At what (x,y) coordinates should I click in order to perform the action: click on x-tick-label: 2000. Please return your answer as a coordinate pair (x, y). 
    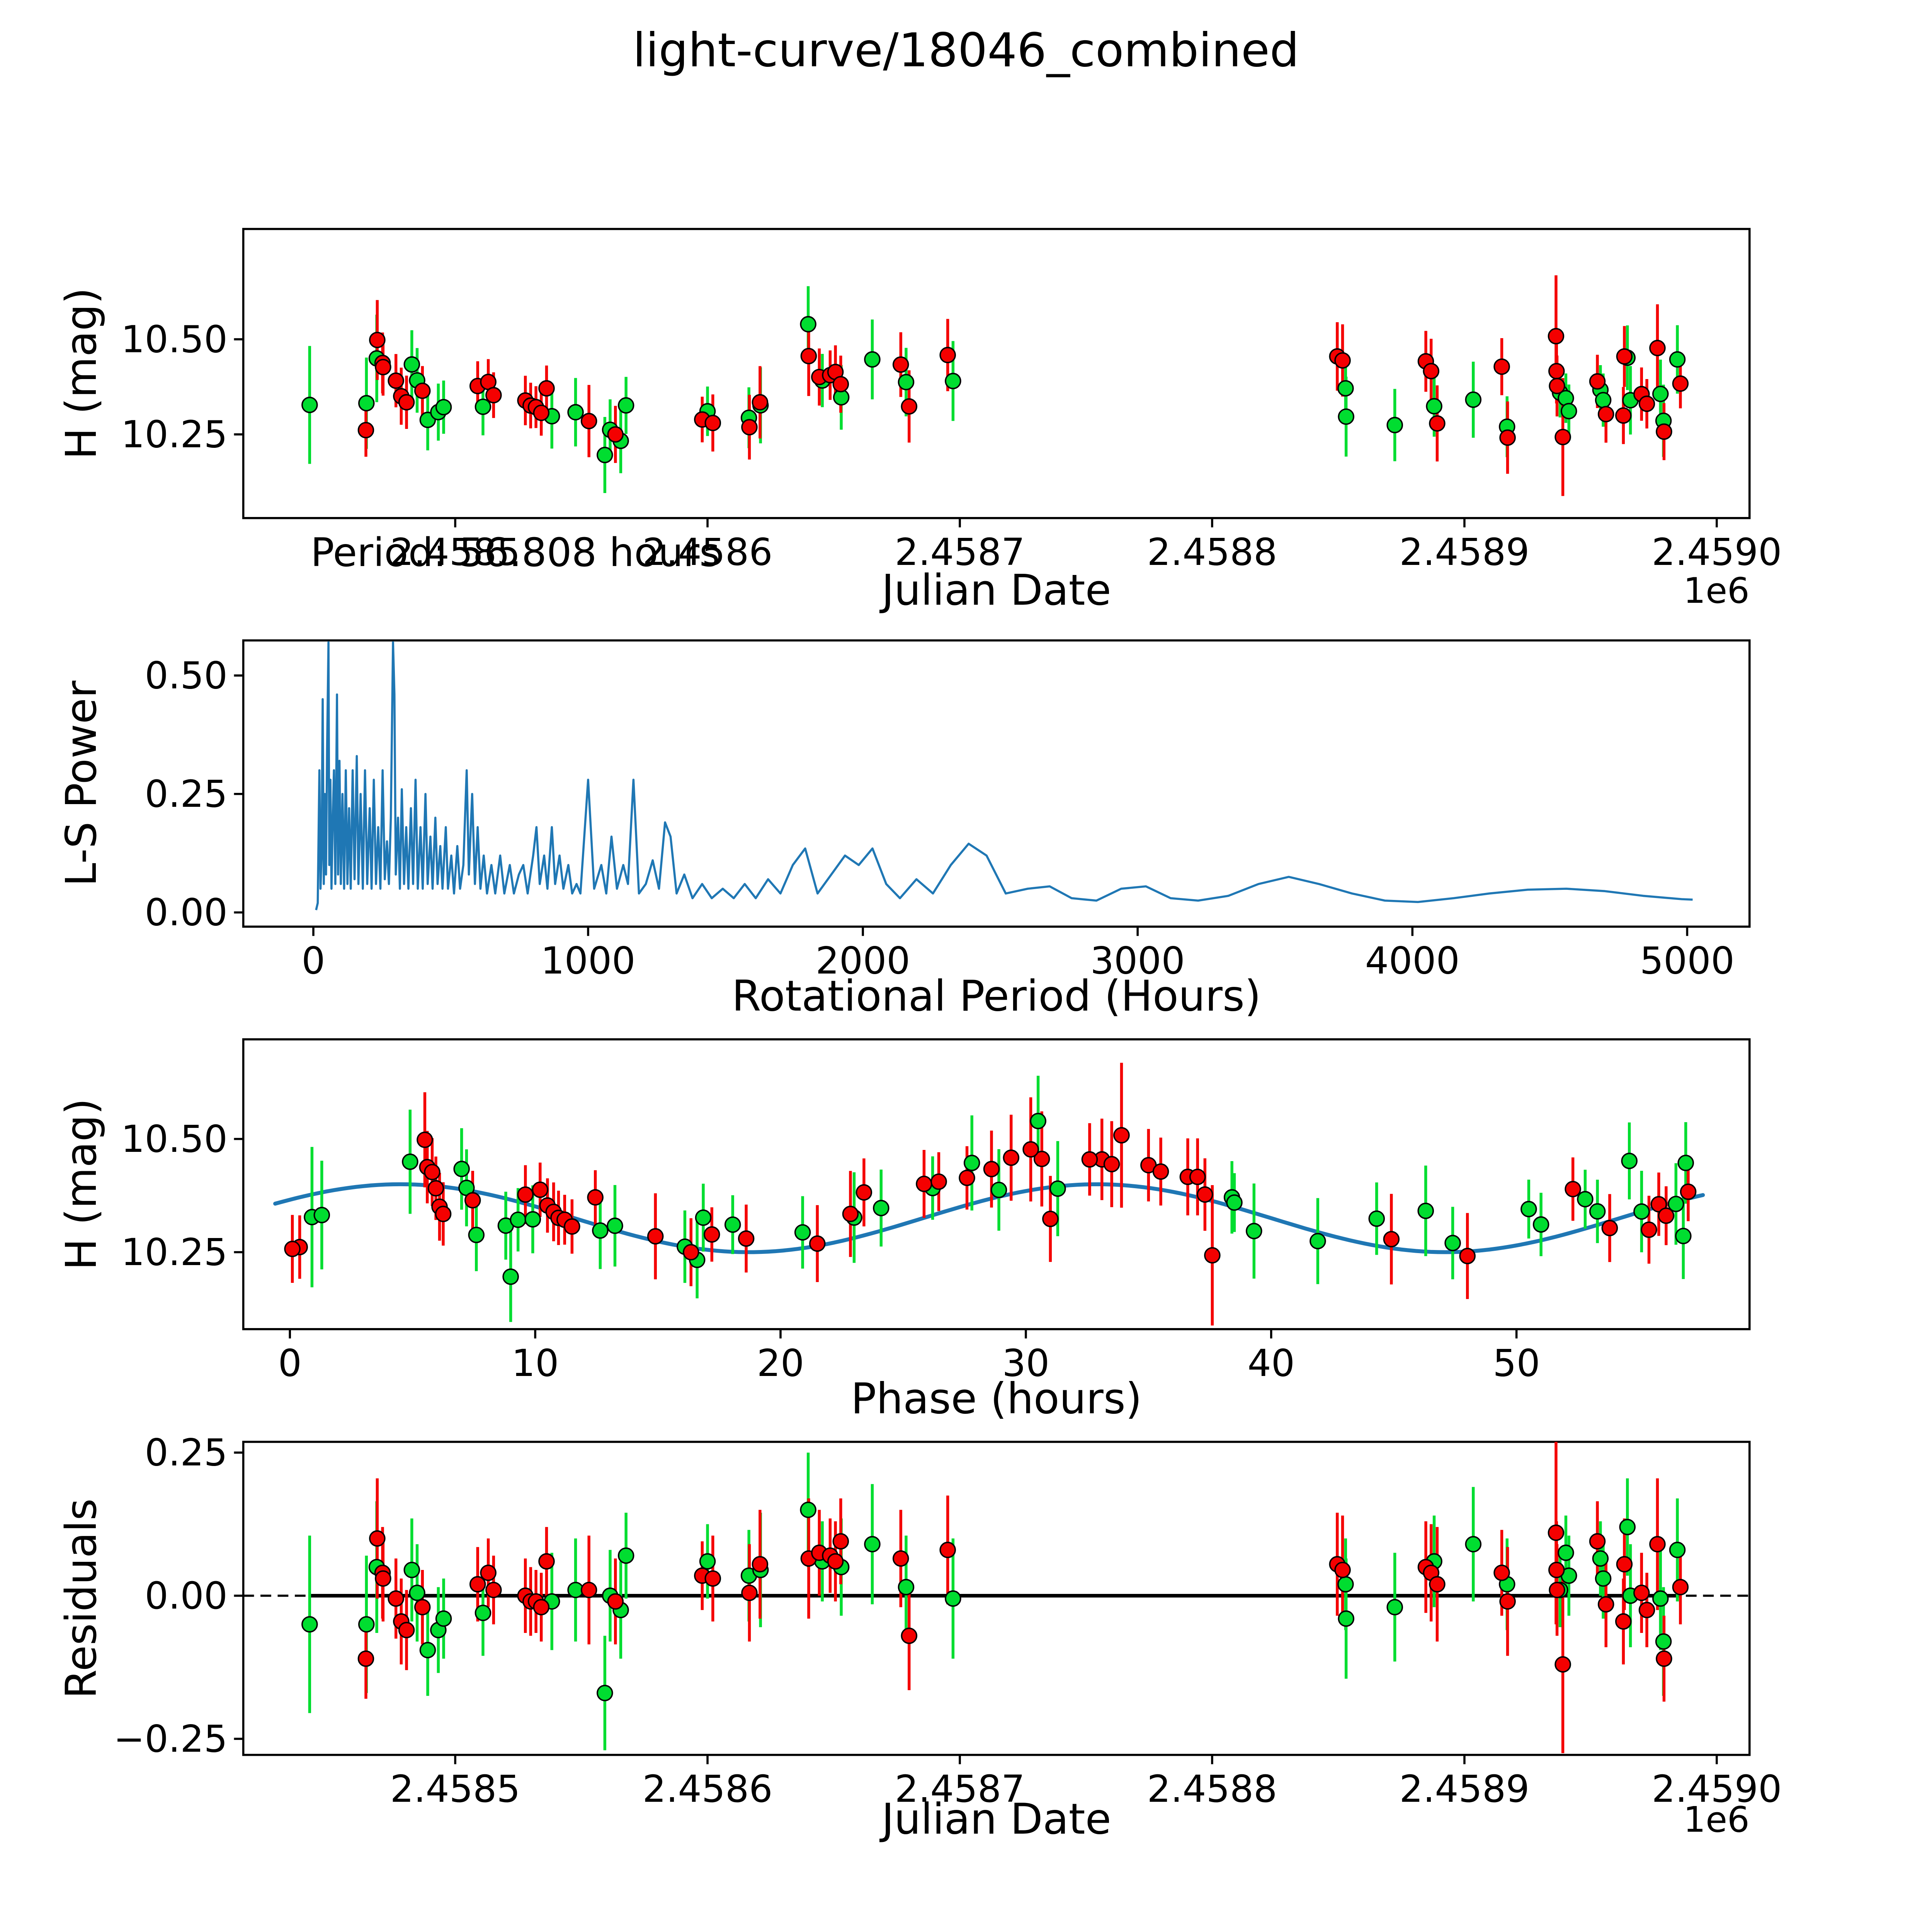
    Looking at the image, I should click on (863, 961).